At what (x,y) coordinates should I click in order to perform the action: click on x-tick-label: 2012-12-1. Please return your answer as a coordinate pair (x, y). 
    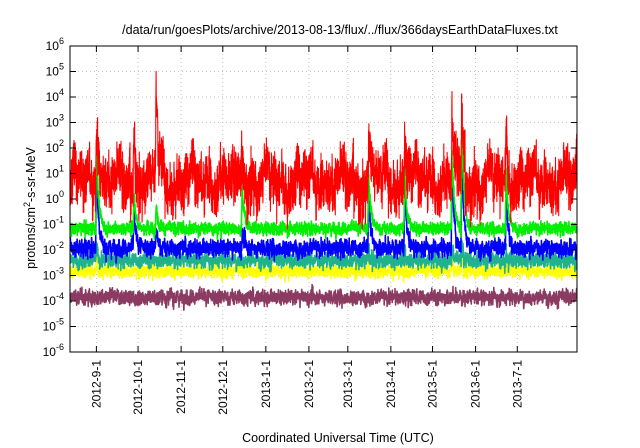
    Looking at the image, I should click on (223, 387).